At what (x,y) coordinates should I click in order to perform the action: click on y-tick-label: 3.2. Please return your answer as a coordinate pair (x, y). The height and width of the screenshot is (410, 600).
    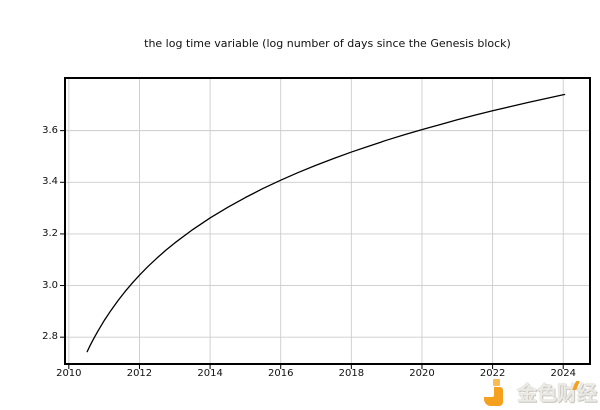
    Looking at the image, I should click on (50, 233).